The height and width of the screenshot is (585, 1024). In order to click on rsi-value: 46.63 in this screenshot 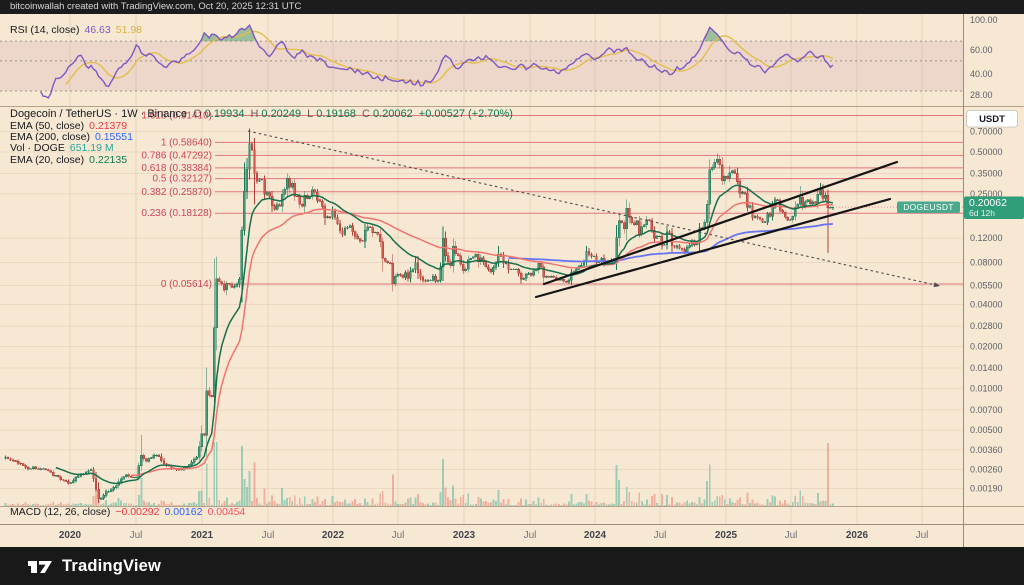, I will do `click(97, 30)`.